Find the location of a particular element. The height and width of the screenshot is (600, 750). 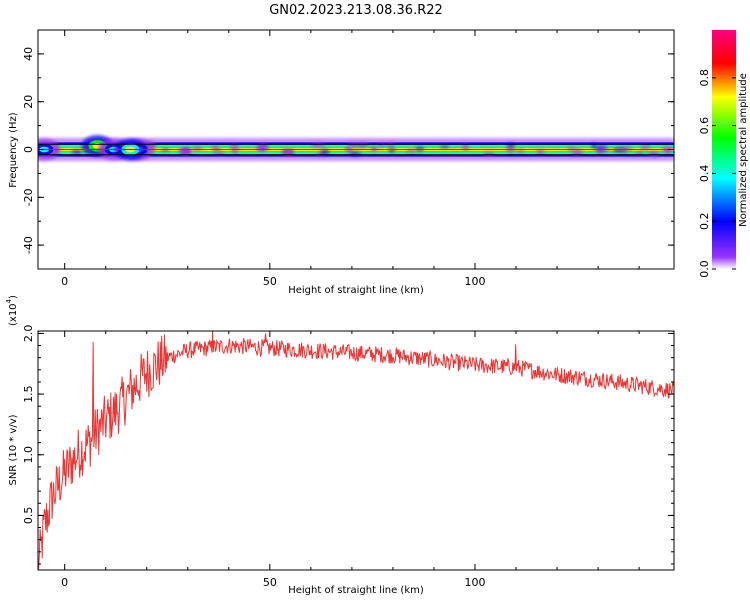

y-tick-label: 0.5 is located at coordinates (28, 516).